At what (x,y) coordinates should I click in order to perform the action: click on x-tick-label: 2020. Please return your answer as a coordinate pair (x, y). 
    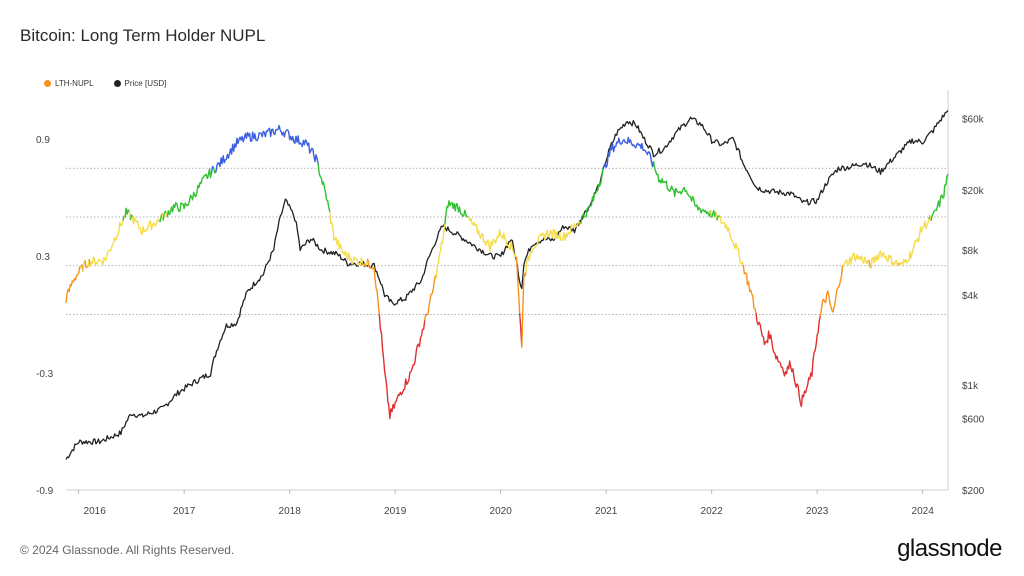
    Looking at the image, I should click on (501, 511).